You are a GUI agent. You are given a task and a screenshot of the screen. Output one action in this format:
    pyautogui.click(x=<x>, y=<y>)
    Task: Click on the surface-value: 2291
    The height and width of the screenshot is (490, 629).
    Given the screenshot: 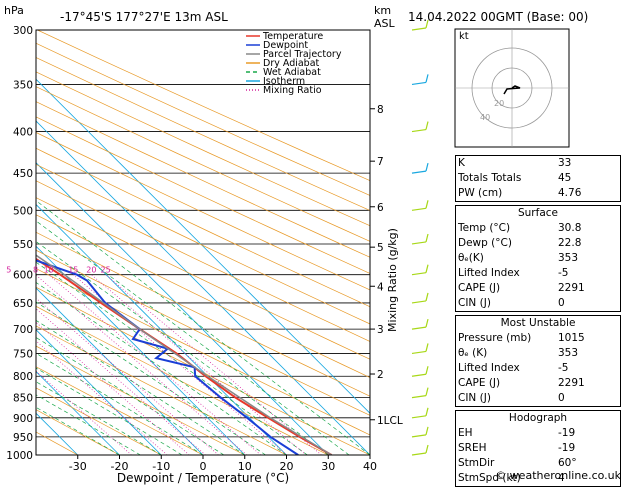 What is the action you would take?
    pyautogui.click(x=588, y=288)
    